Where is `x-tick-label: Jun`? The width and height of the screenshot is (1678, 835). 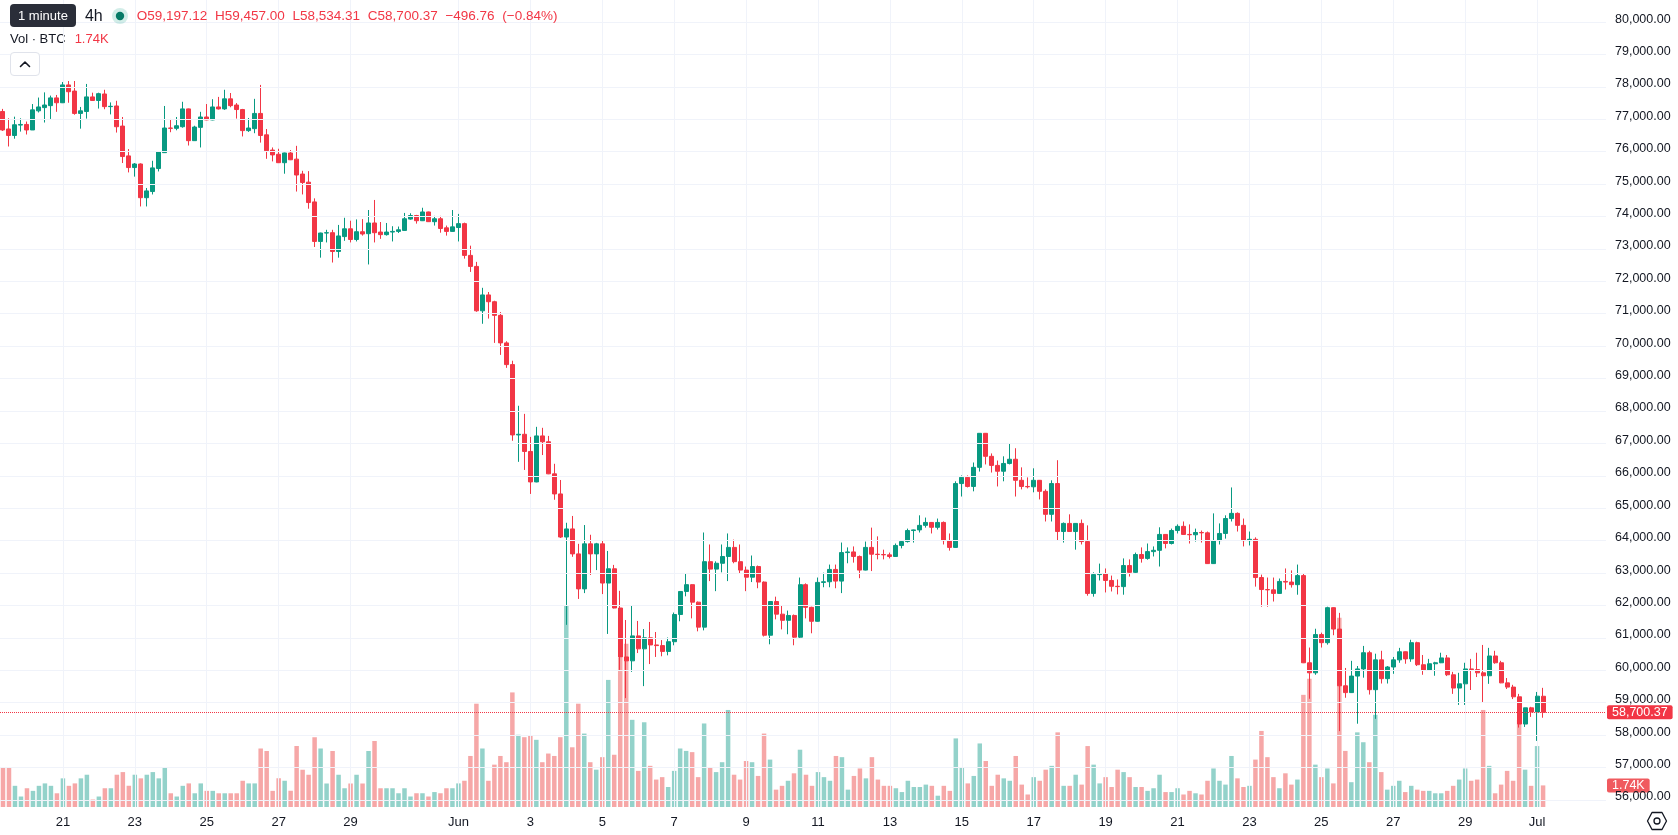
x-tick-label: Jun is located at coordinates (458, 821).